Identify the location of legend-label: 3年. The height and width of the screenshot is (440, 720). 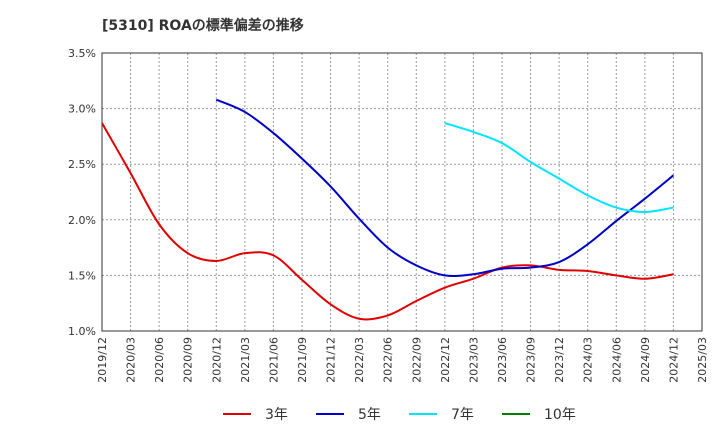
(276, 415).